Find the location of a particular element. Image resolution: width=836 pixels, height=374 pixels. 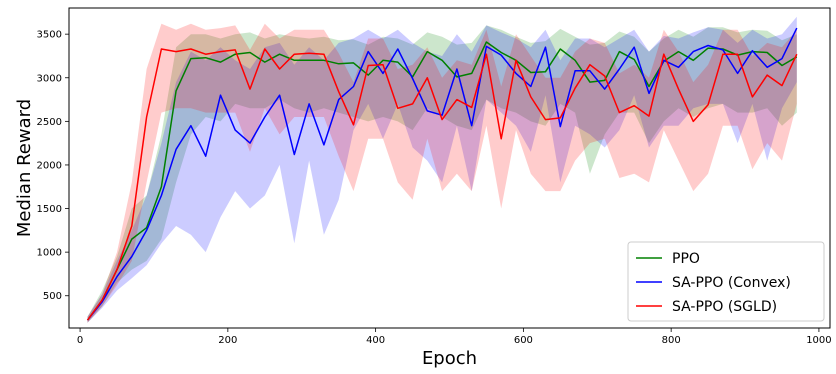

x-tick-label: 600 is located at coordinates (523, 340).